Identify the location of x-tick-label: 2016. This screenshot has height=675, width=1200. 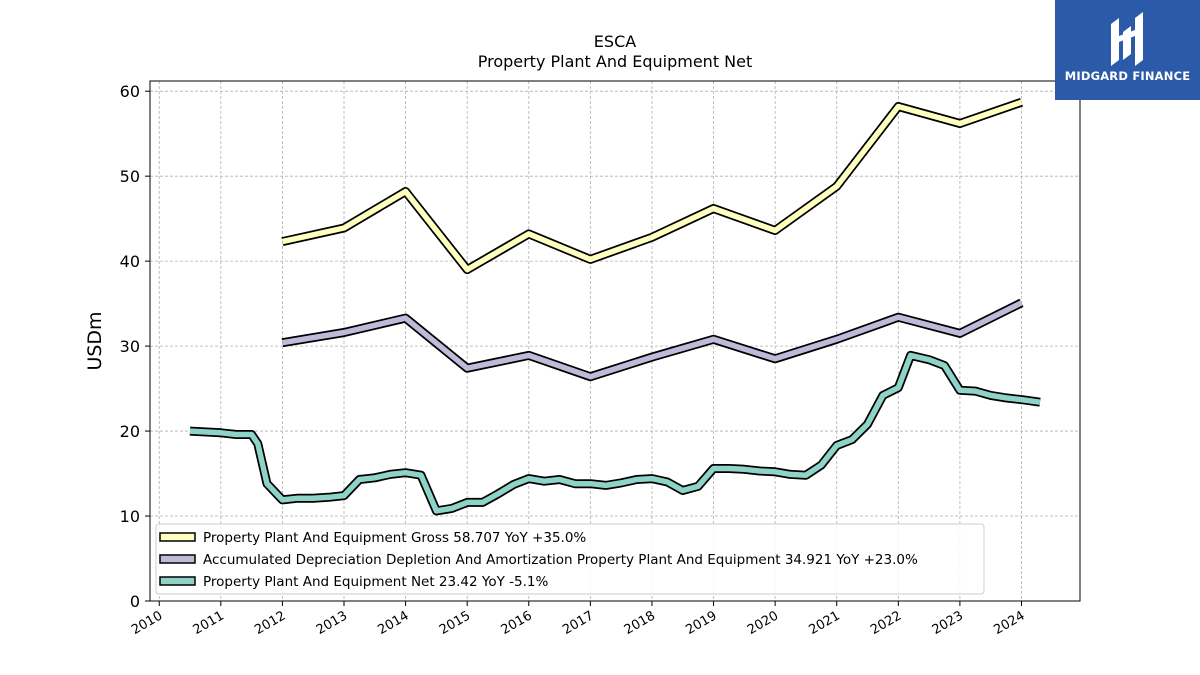
(517, 623).